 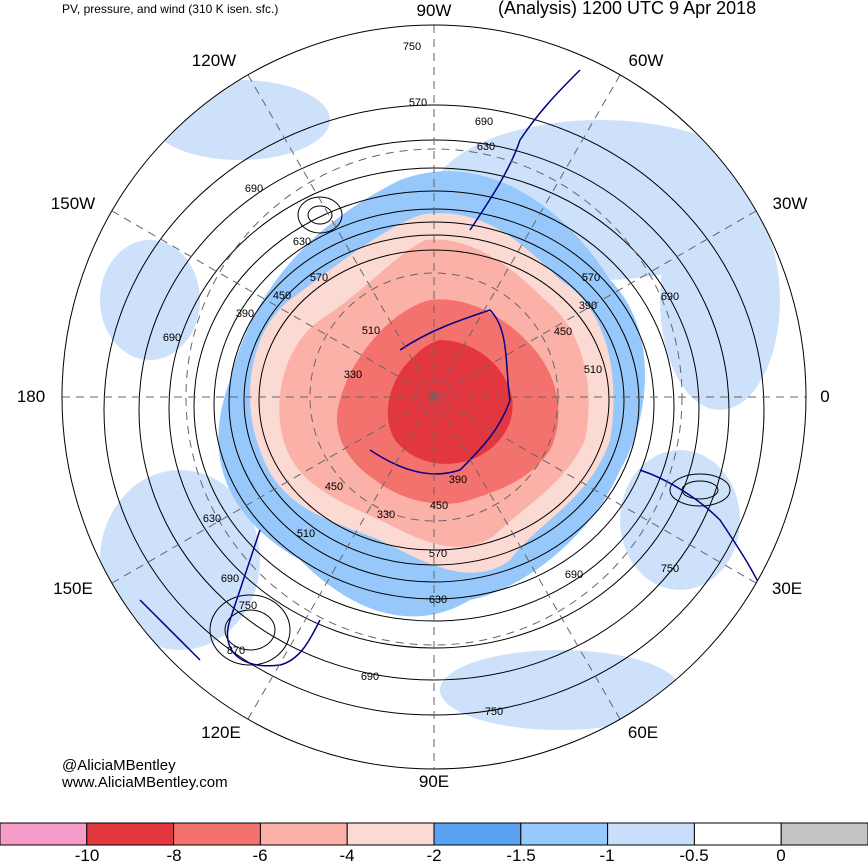 What do you see at coordinates (825, 396) in the screenshot?
I see `longitude-label-0: 0` at bounding box center [825, 396].